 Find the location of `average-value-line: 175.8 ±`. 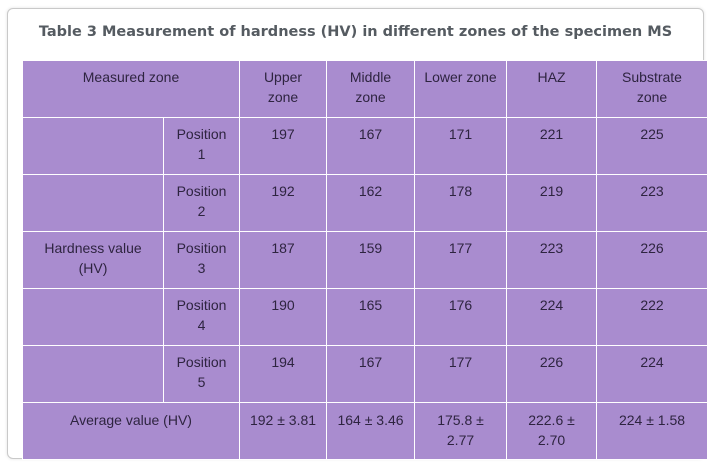

average-value-line: 175.8 ± is located at coordinates (460, 420).